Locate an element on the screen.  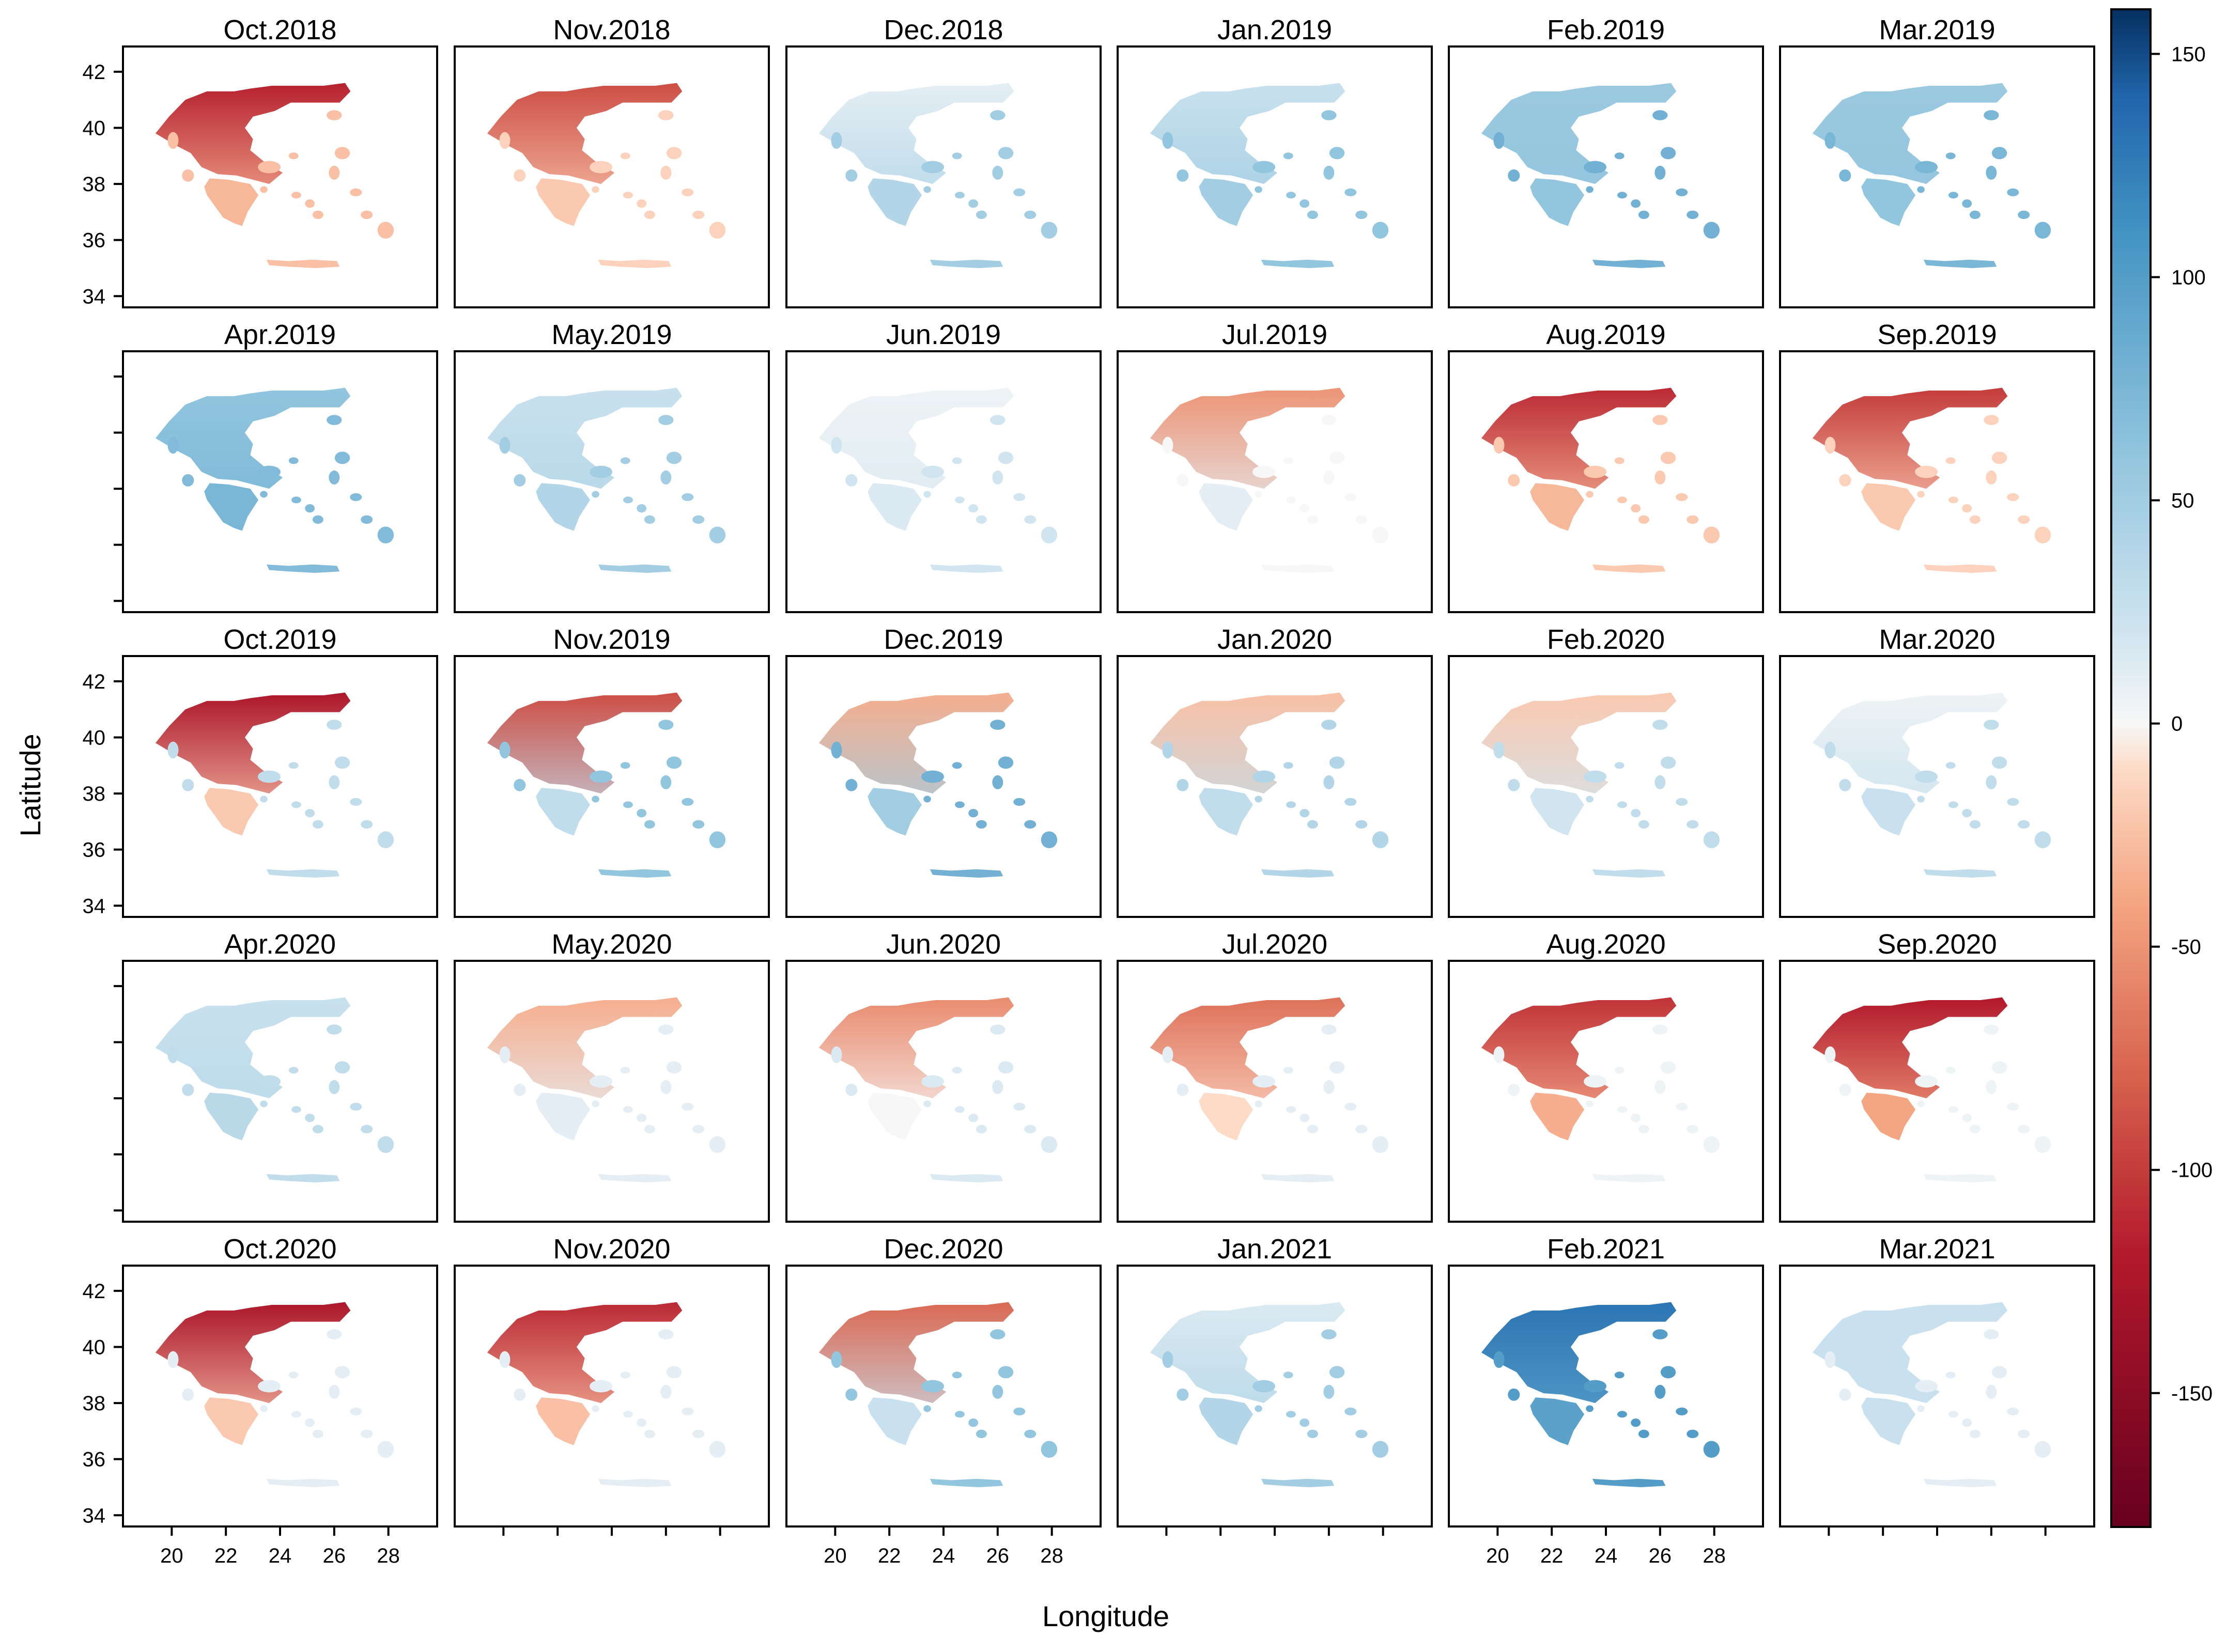
panel-title: Dec.2018 is located at coordinates (944, 29).